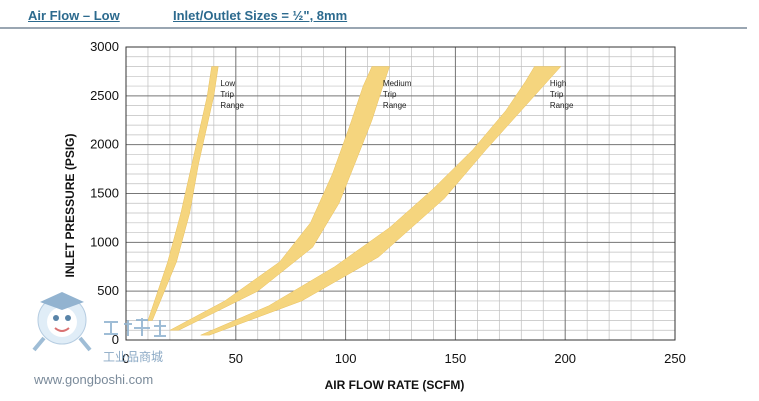 This screenshot has height=401, width=759. Describe the element at coordinates (104, 241) in the screenshot. I see `y-tick-label: 1000` at that location.